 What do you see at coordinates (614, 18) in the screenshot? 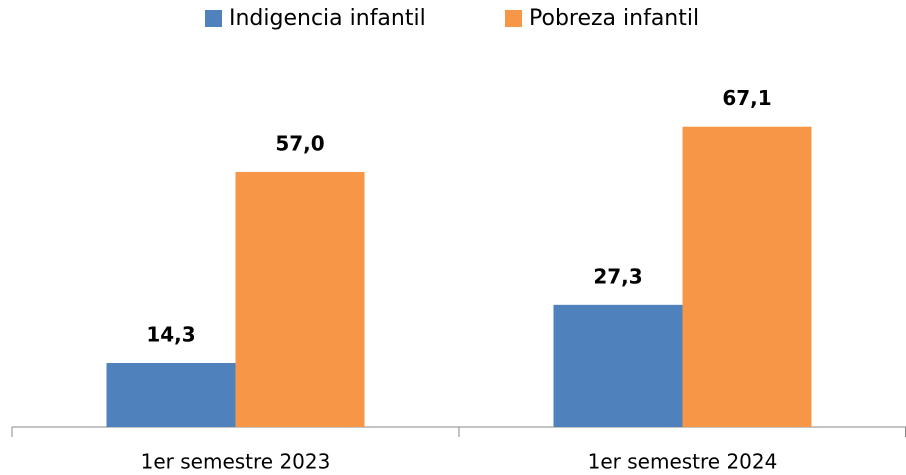
I see `legend-label: Pobreza infantil` at bounding box center [614, 18].